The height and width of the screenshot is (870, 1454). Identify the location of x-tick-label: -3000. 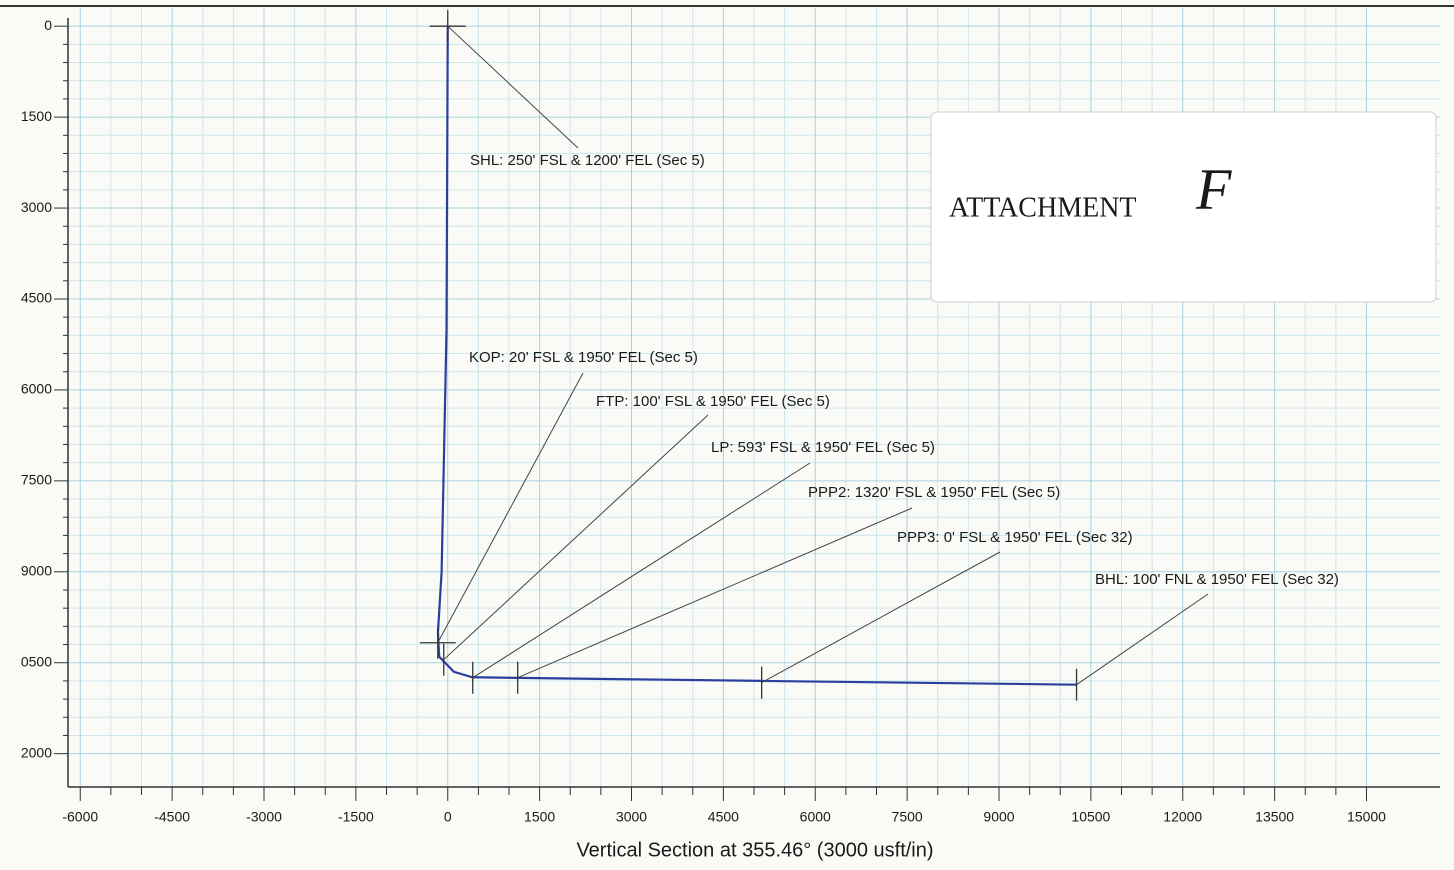
(264, 817).